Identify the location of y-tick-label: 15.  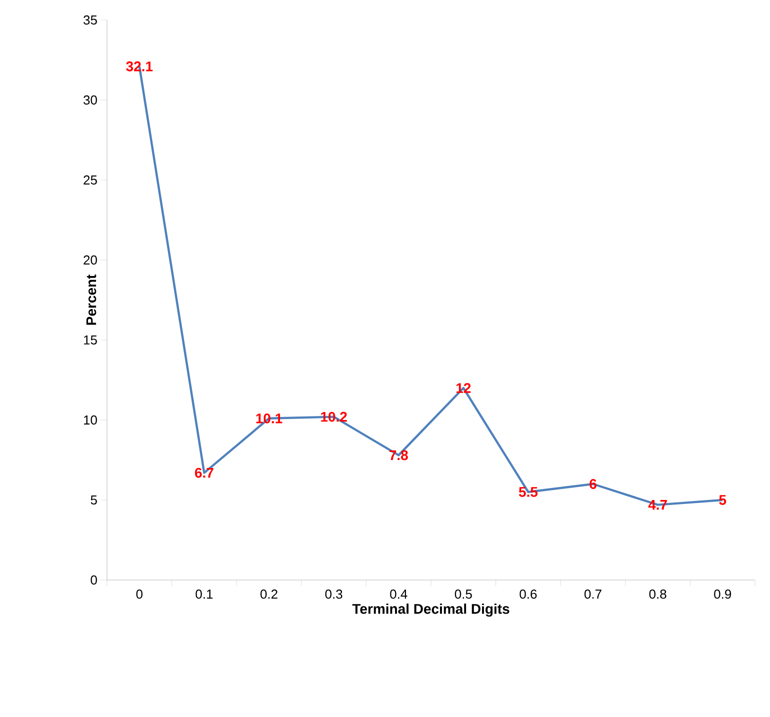
(90, 340).